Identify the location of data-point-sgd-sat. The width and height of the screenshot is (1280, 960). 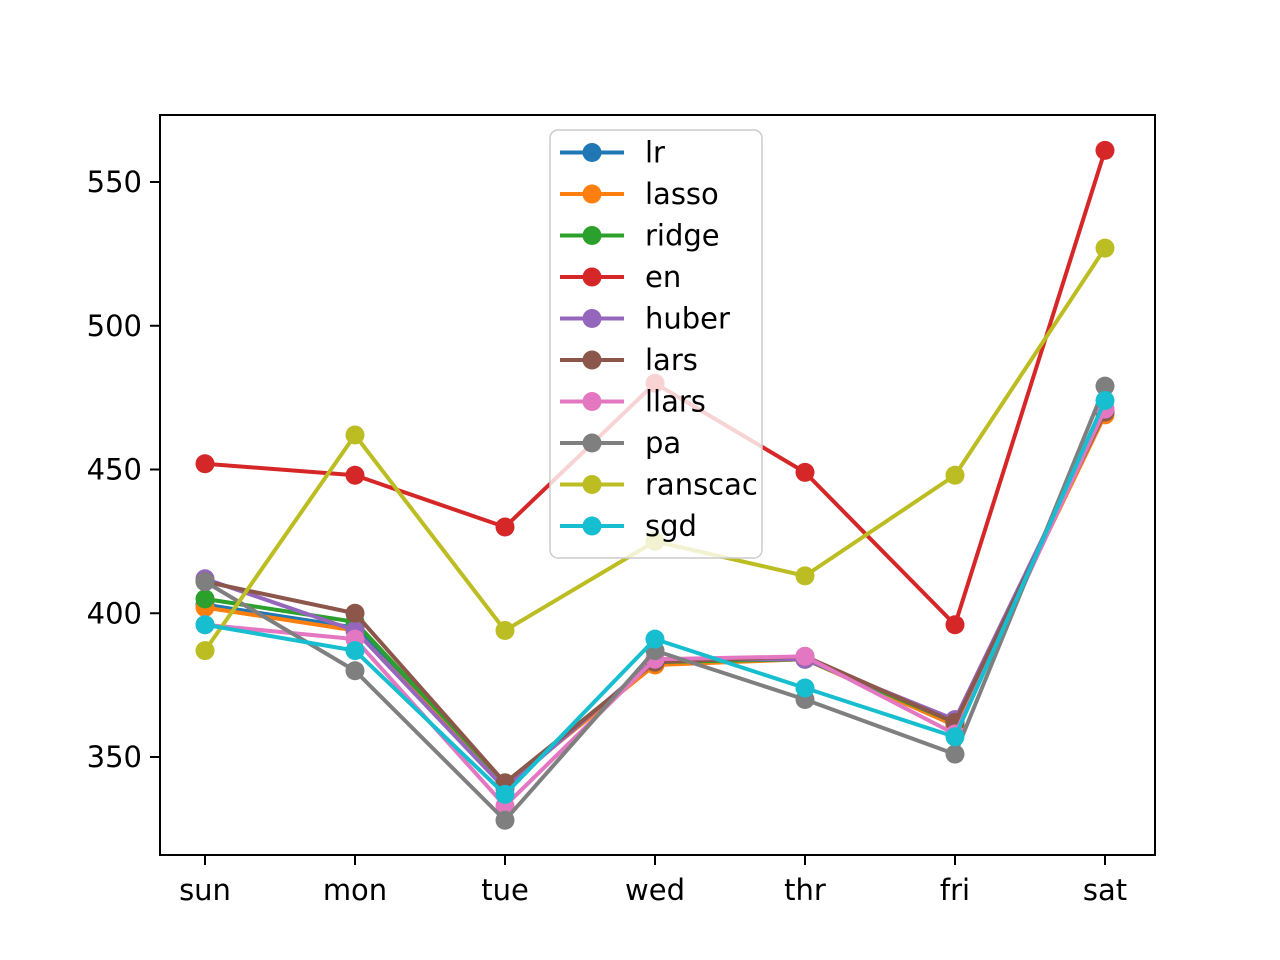
(1105, 400).